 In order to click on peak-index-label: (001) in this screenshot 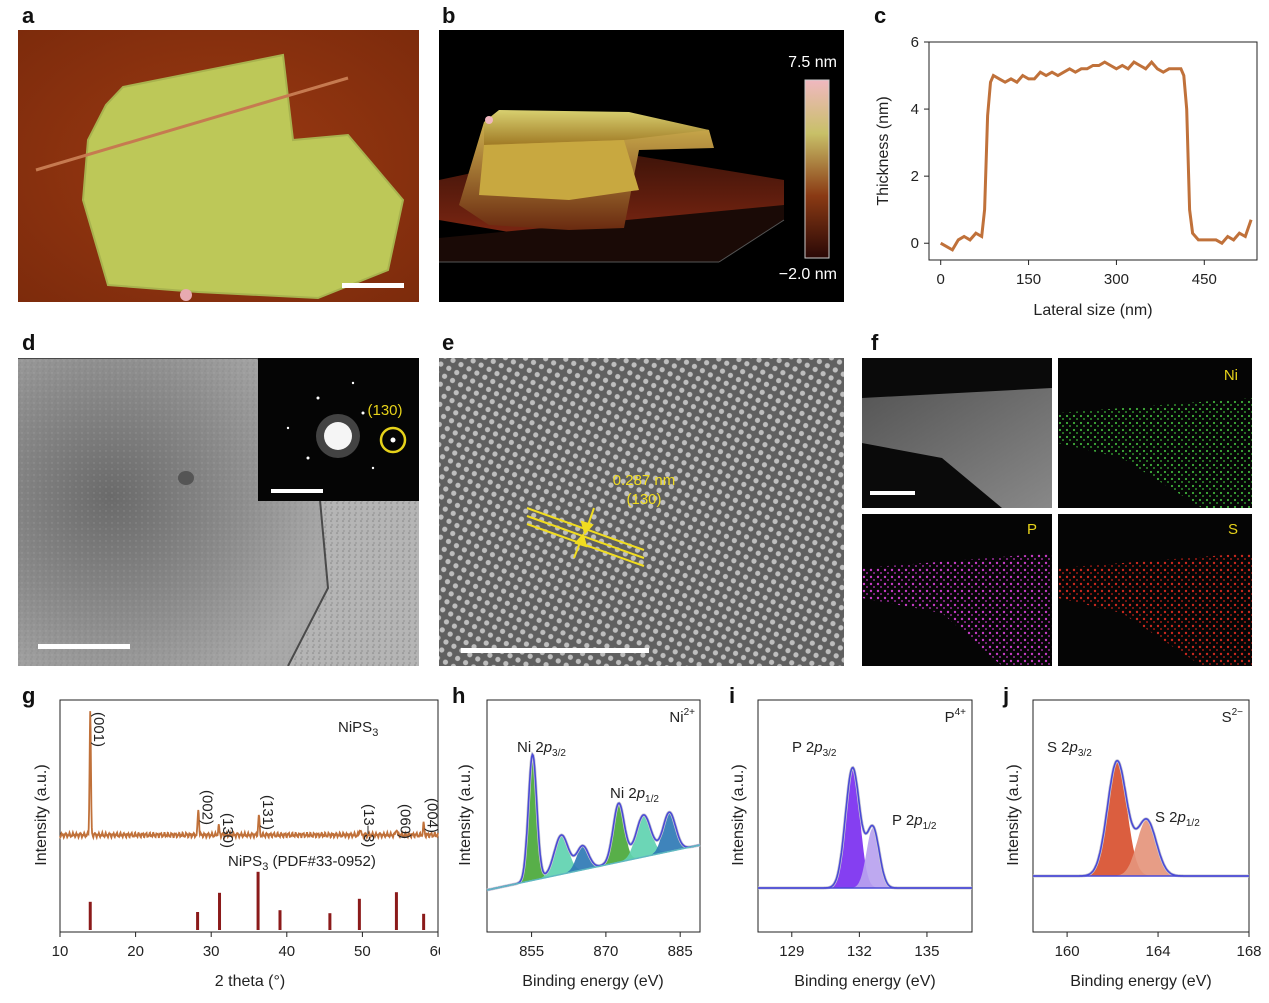, I will do `click(98, 729)`.